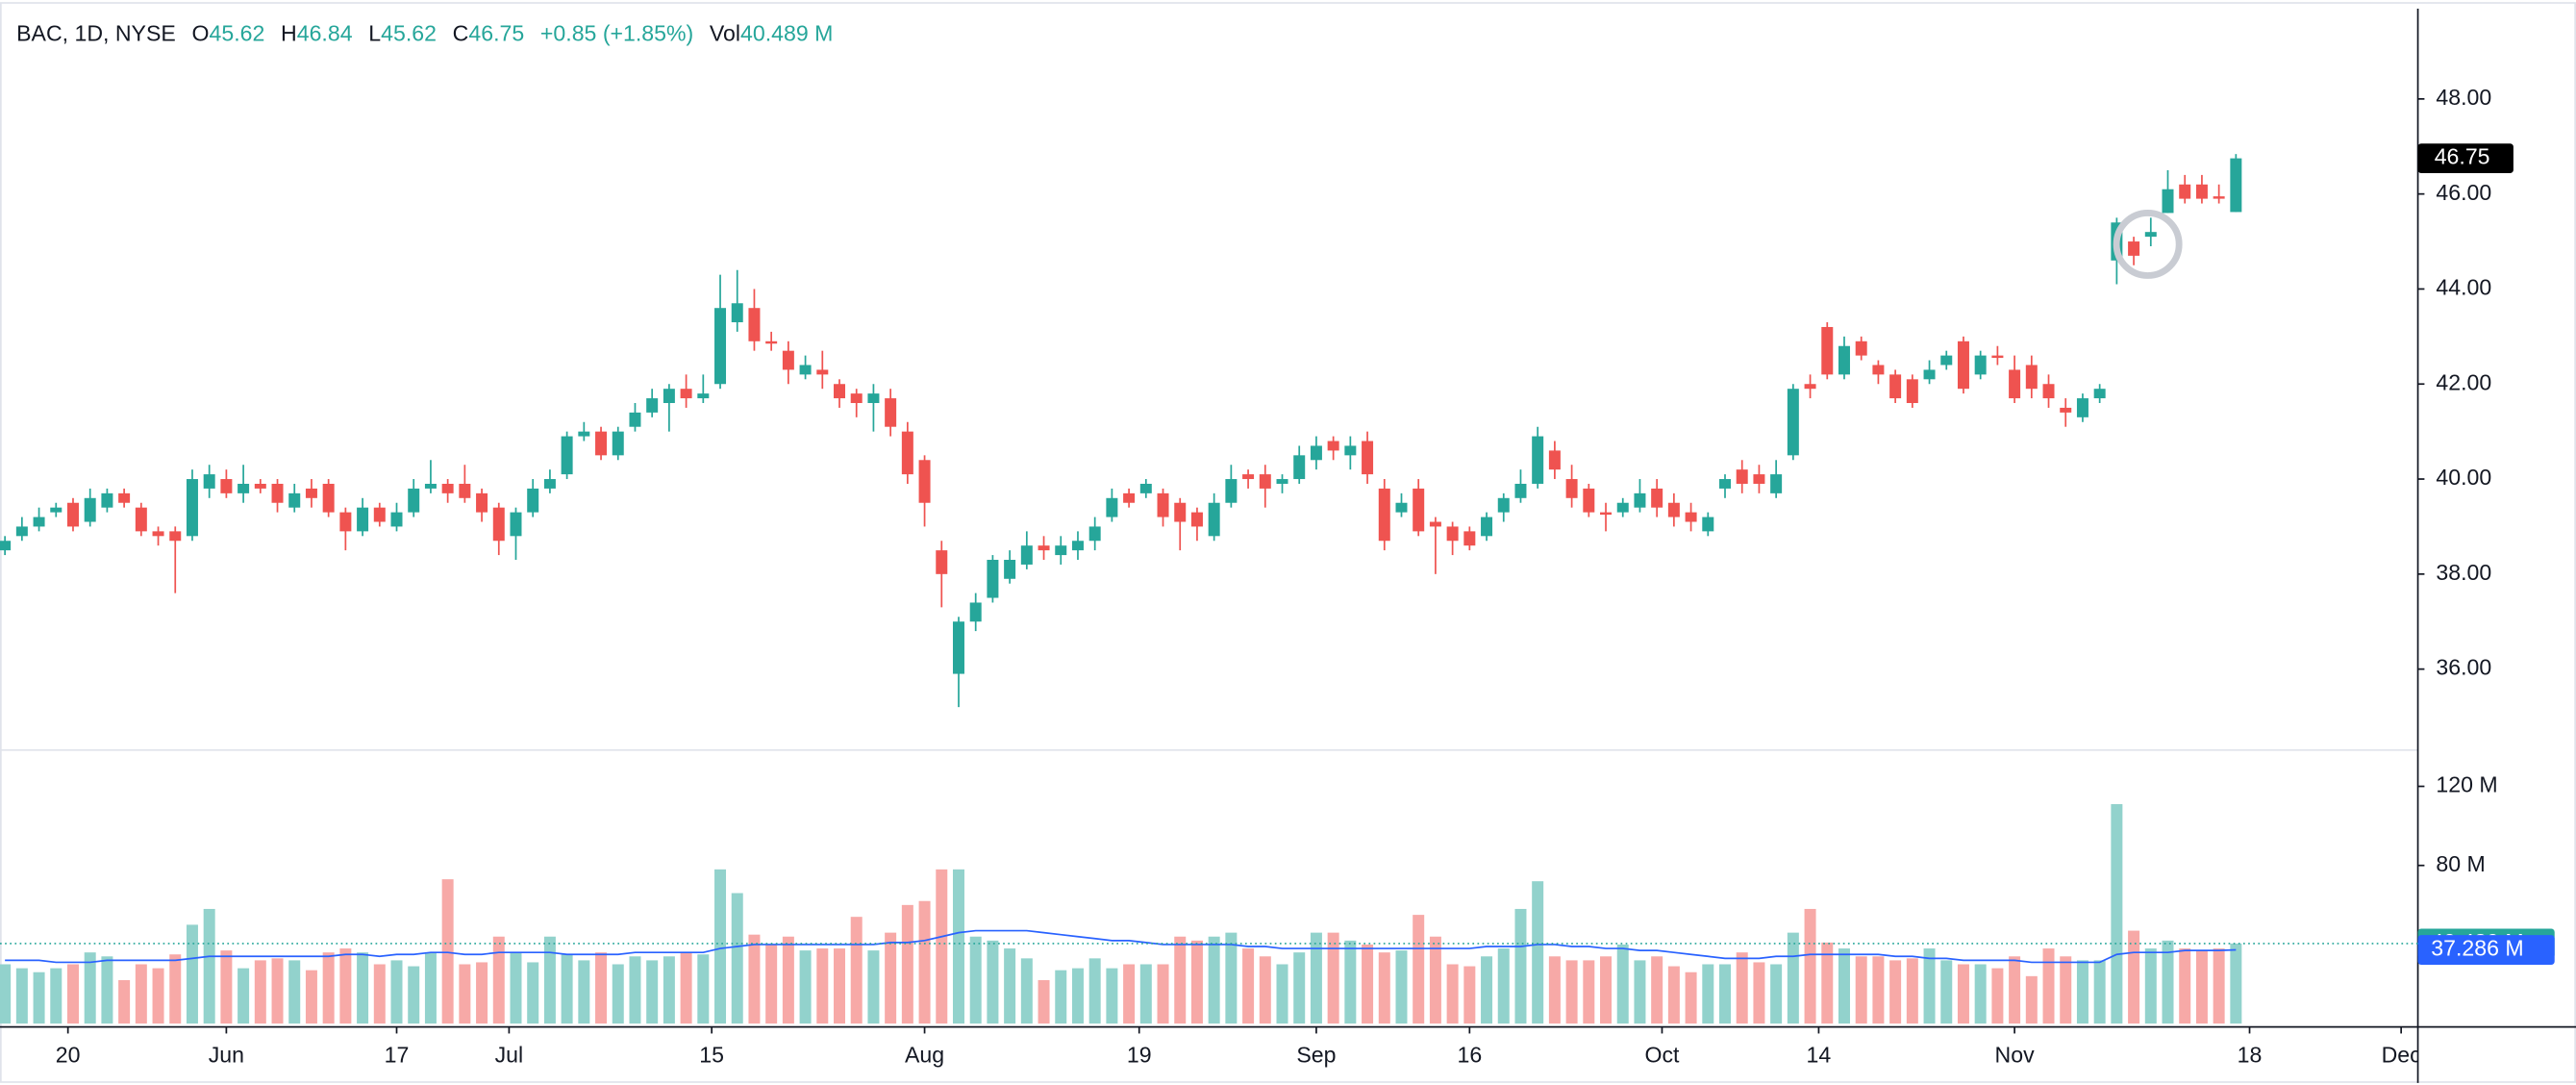 The image size is (2576, 1085). Describe the element at coordinates (1139, 1055) in the screenshot. I see `x-tick-label: 19` at that location.